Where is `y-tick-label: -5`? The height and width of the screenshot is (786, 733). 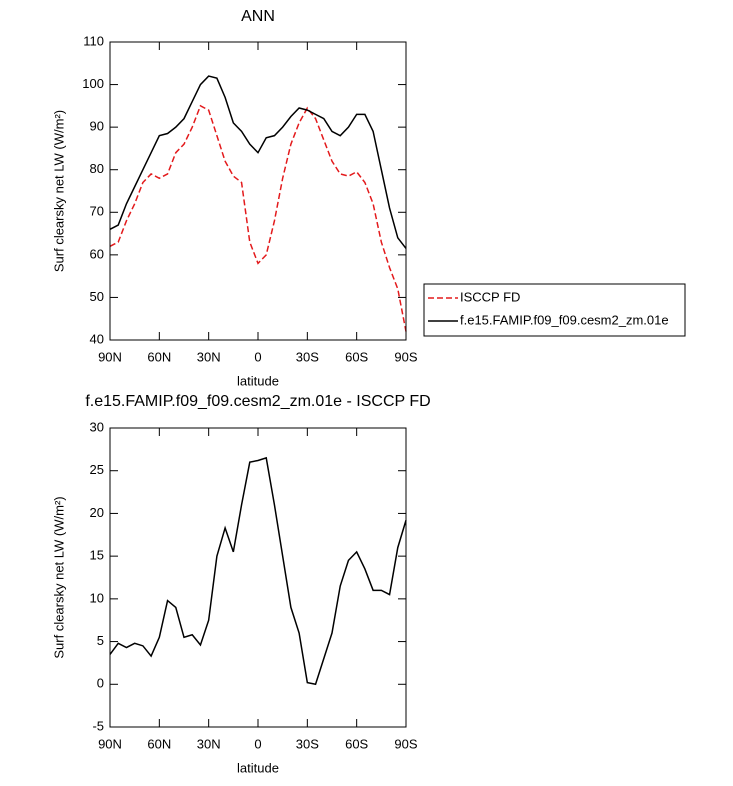
y-tick-label: -5 is located at coordinates (98, 725).